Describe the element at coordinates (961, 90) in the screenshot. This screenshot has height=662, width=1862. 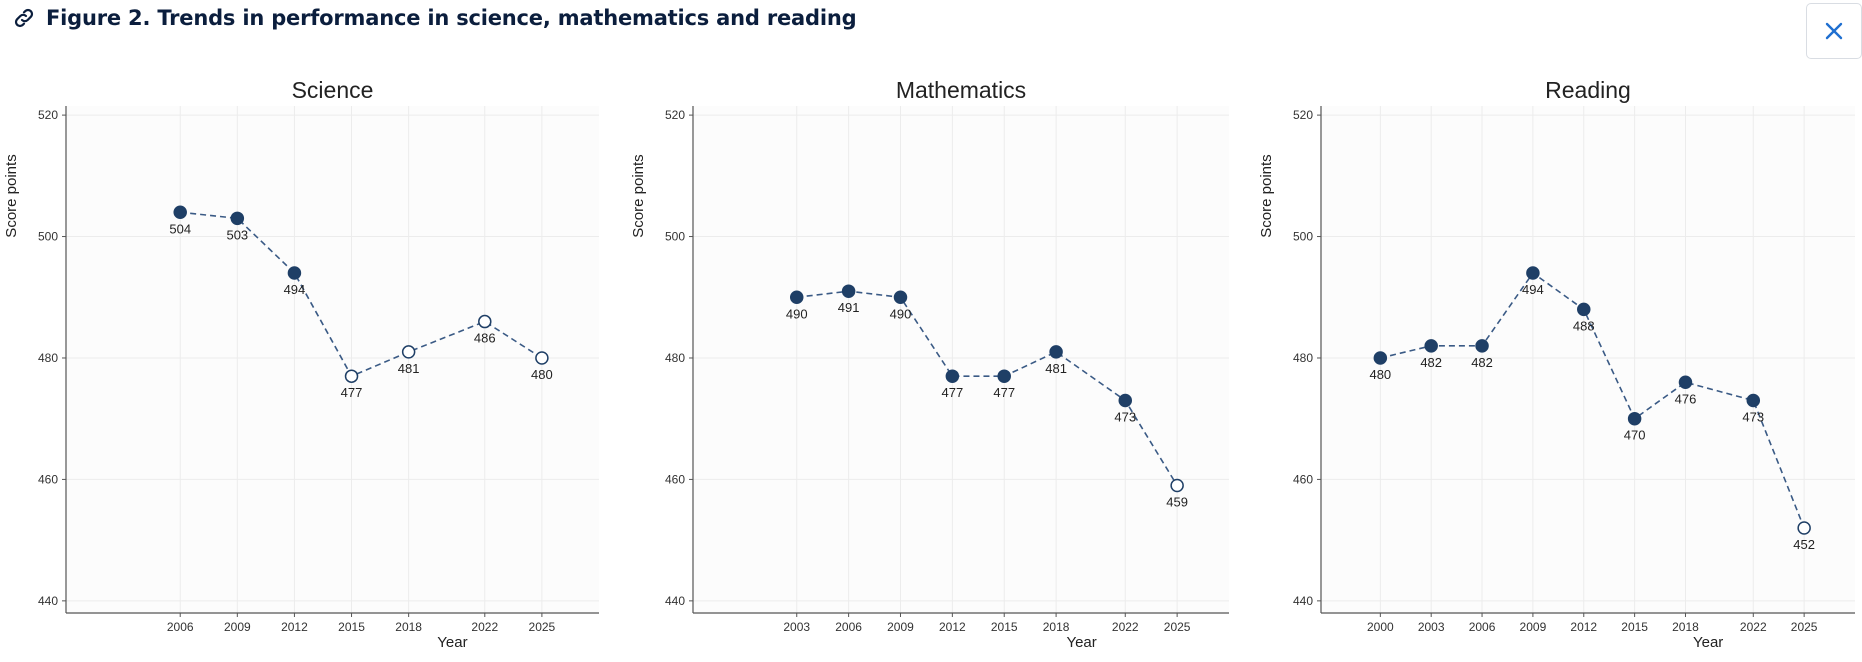
I see `chart-title: Mathematics` at that location.